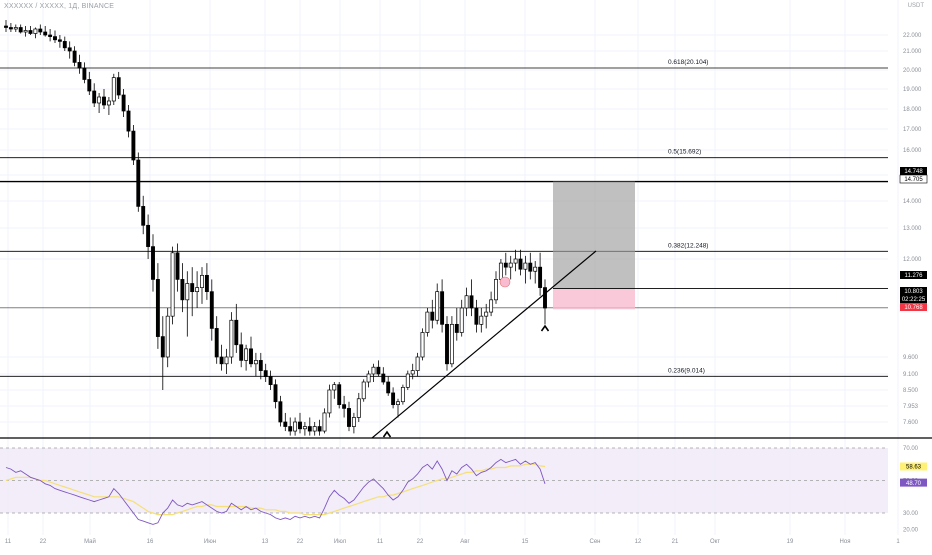 Image resolution: width=932 pixels, height=555 pixels. I want to click on fib-level-label: 0.5(15.692), so click(684, 152).